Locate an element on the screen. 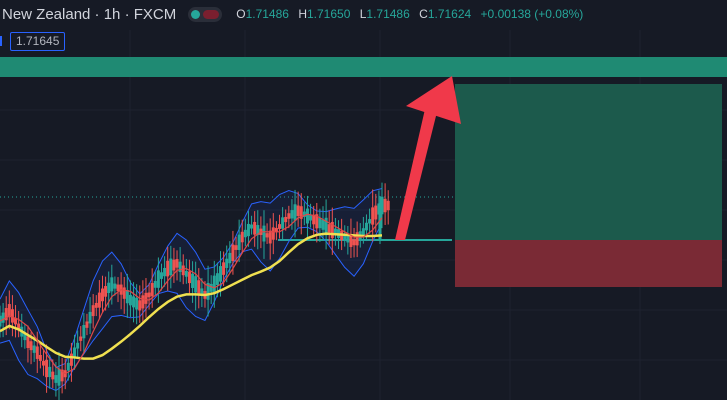 This screenshot has height=400, width=727. price-tag: 1.71645 is located at coordinates (38, 41).